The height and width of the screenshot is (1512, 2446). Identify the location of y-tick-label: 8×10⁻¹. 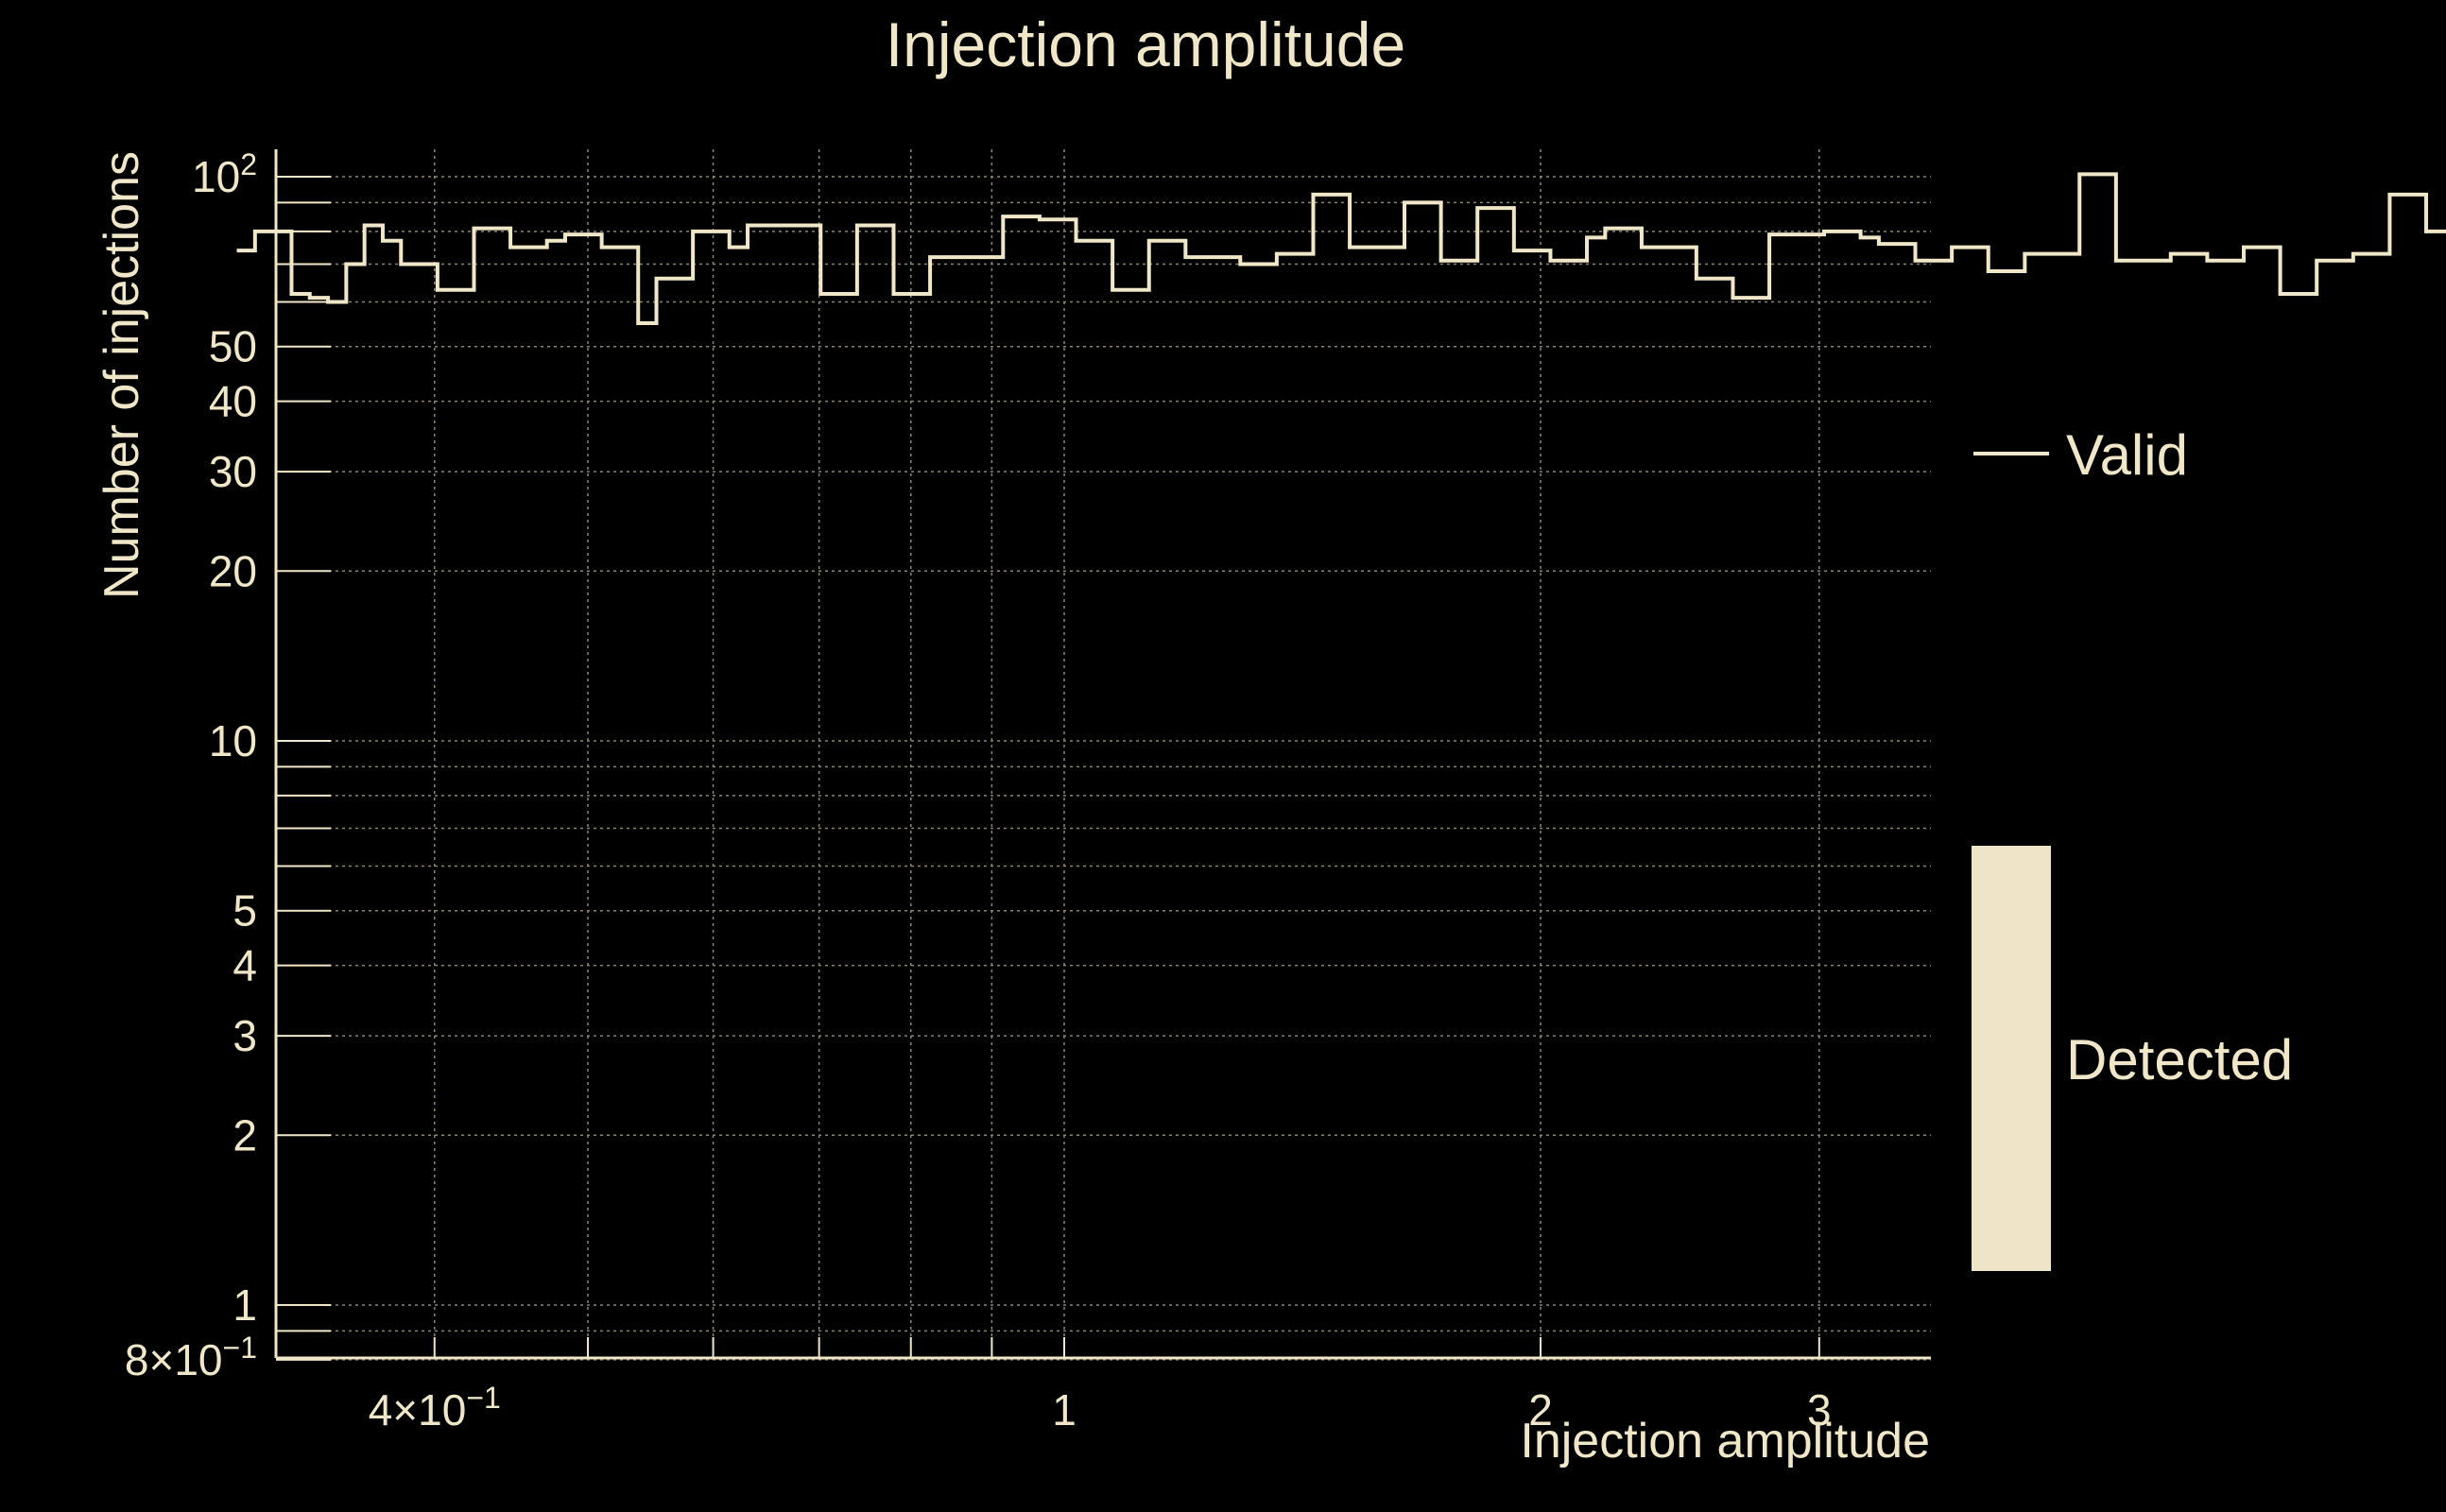
(191, 1357).